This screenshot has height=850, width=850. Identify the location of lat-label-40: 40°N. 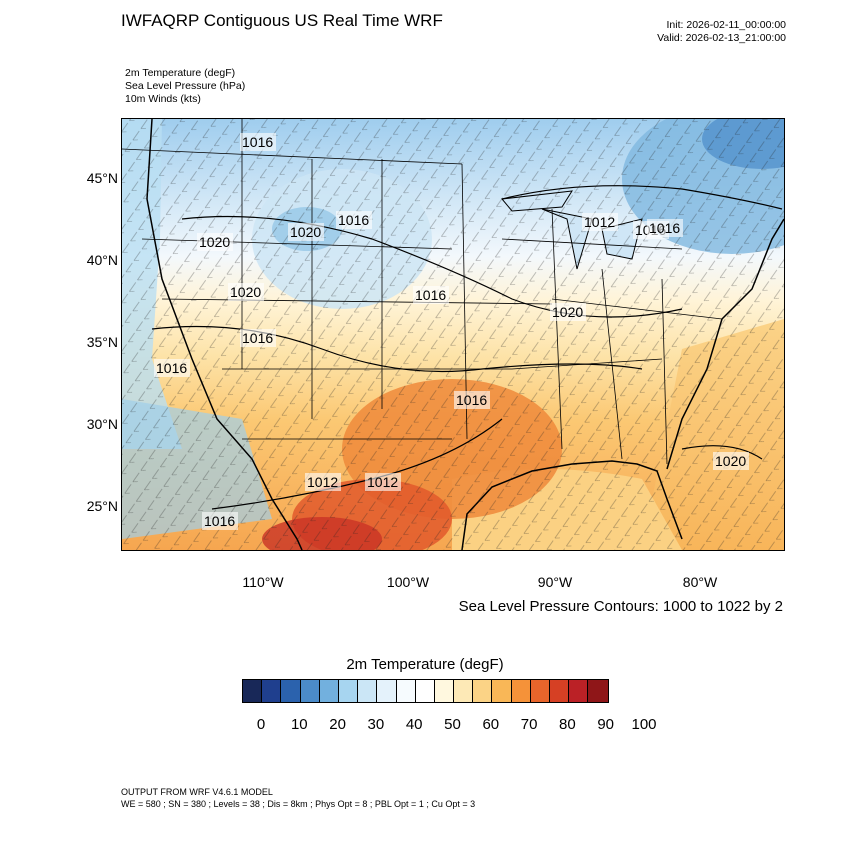
(102, 260).